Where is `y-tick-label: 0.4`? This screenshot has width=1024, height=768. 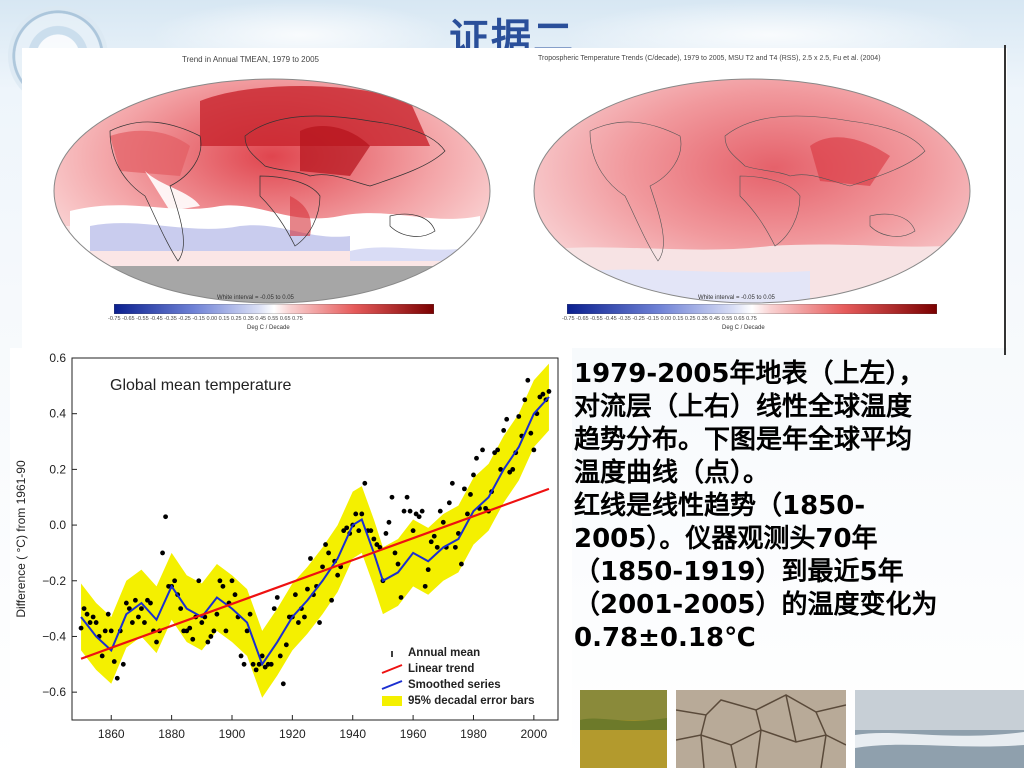 y-tick-label: 0.4 is located at coordinates (57, 414).